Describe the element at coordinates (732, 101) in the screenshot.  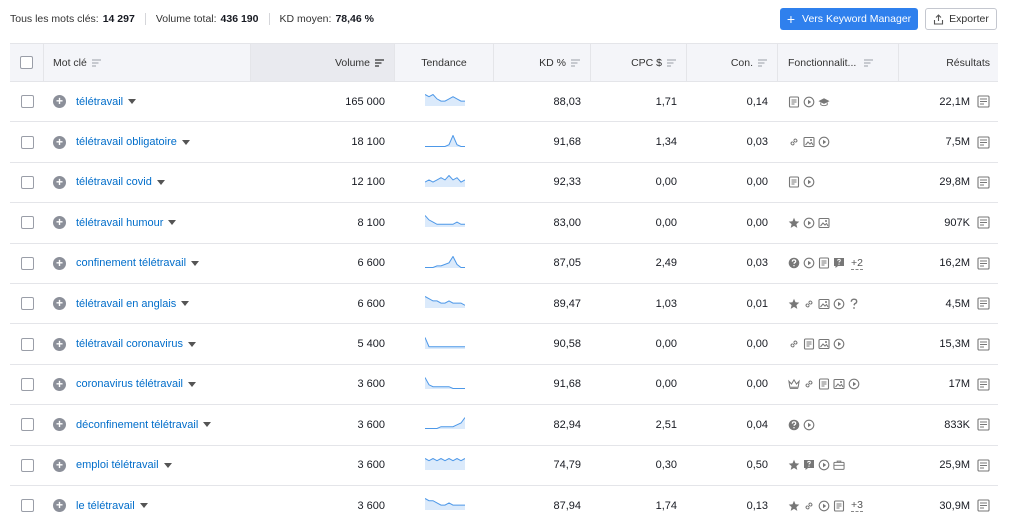
I see `competition-cell: 0,14` at that location.